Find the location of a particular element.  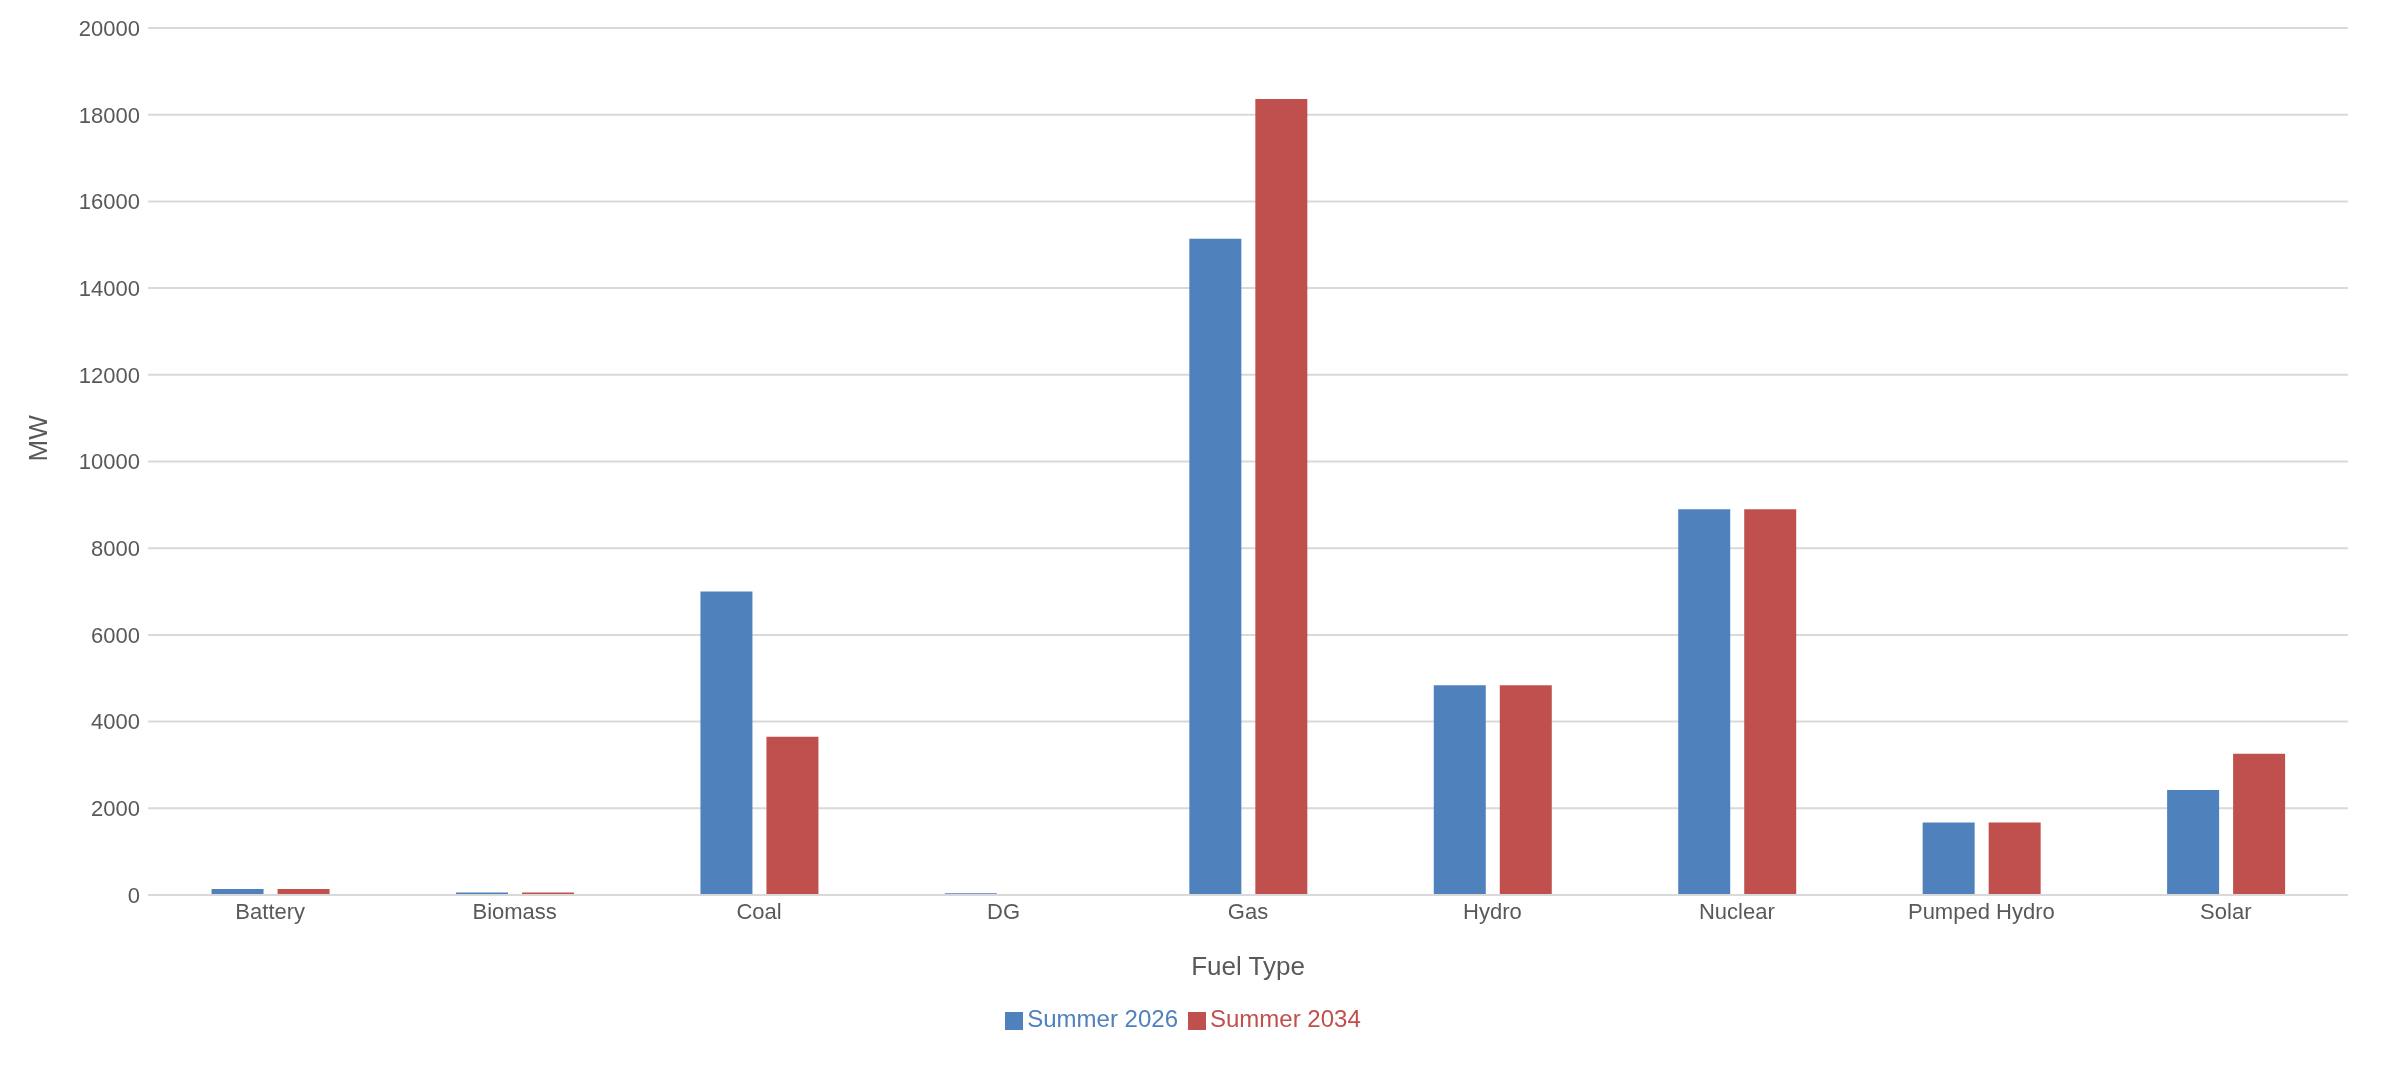

y-tick-label: 12000 is located at coordinates (109, 375).